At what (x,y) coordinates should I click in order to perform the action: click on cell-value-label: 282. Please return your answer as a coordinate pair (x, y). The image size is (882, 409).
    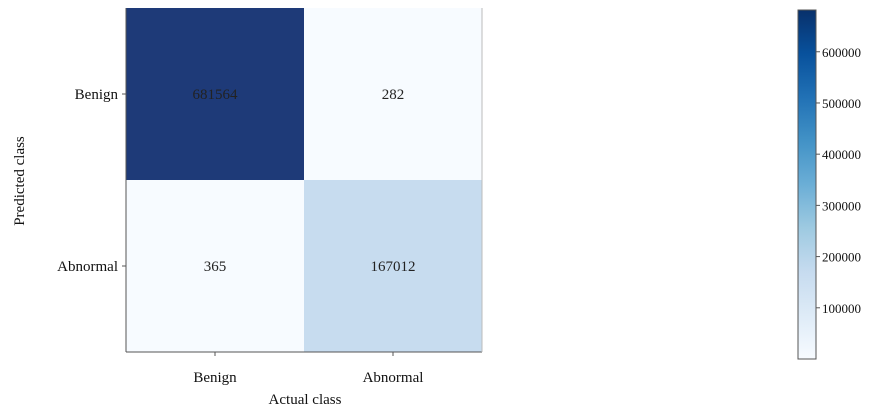
    Looking at the image, I should click on (393, 95).